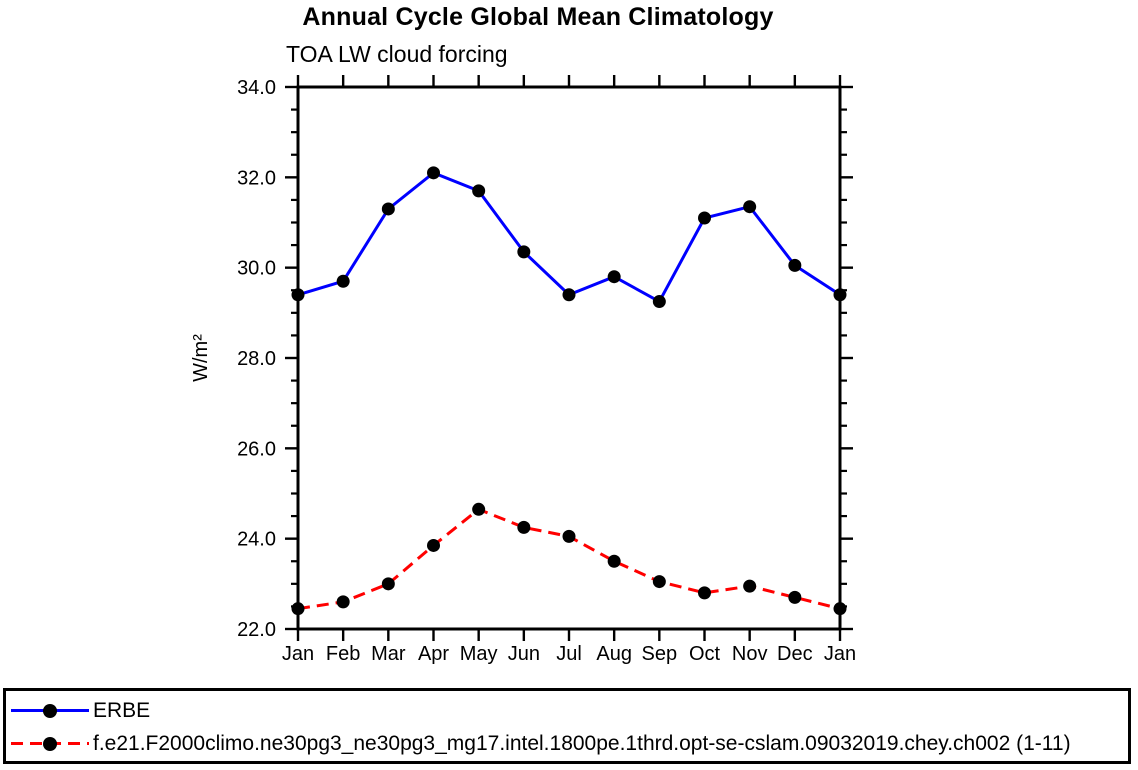 This screenshot has height=770, width=1138. I want to click on x-tick-label: Jun, so click(524, 654).